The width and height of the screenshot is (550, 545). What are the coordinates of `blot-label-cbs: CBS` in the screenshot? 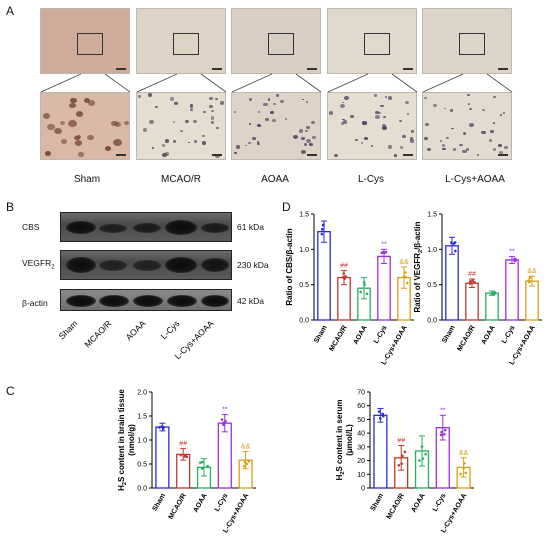 It's located at (31, 227).